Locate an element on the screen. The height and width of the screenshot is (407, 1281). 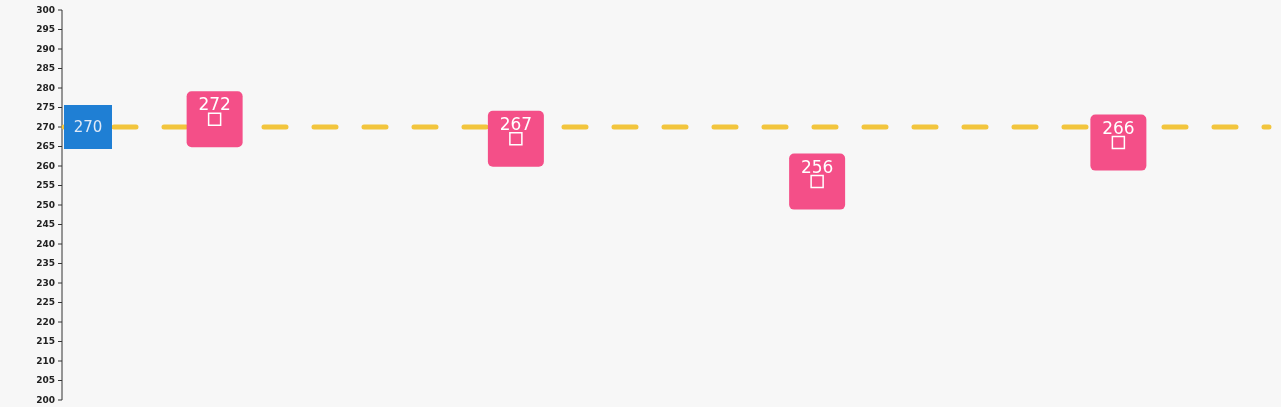
y-tick-label: 240 is located at coordinates (45, 243).